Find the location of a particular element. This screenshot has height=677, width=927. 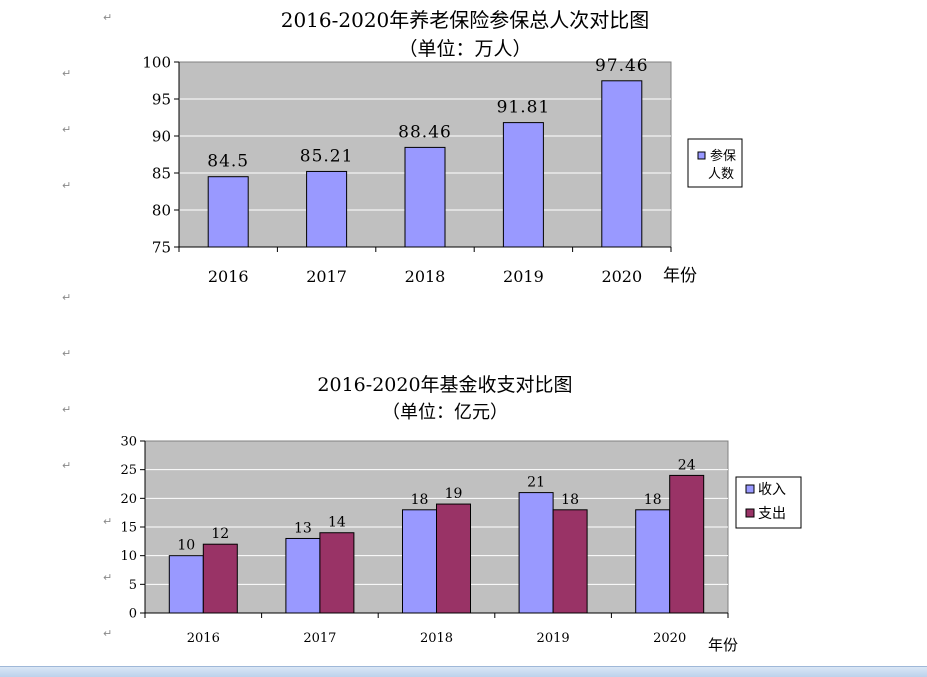

y-tick-label: 85 is located at coordinates (161, 173).